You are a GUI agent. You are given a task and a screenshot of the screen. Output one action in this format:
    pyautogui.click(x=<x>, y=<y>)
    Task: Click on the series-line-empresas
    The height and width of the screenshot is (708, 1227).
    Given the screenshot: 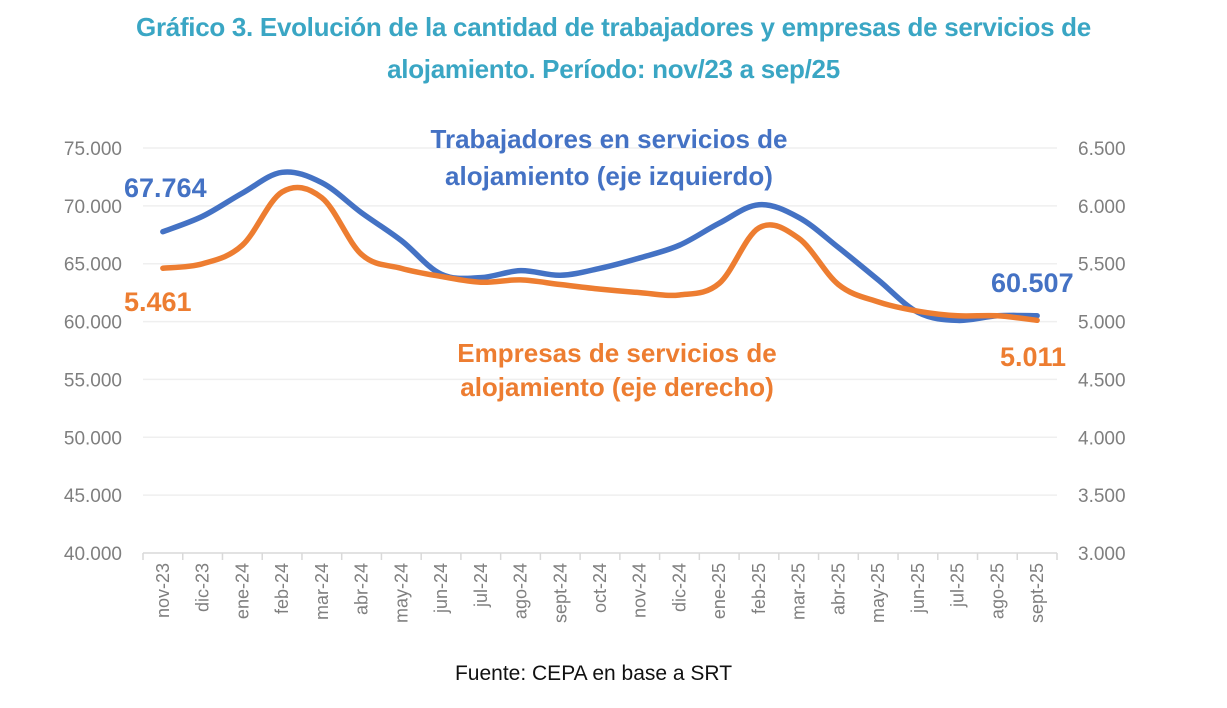 What is the action you would take?
    pyautogui.click(x=600, y=254)
    